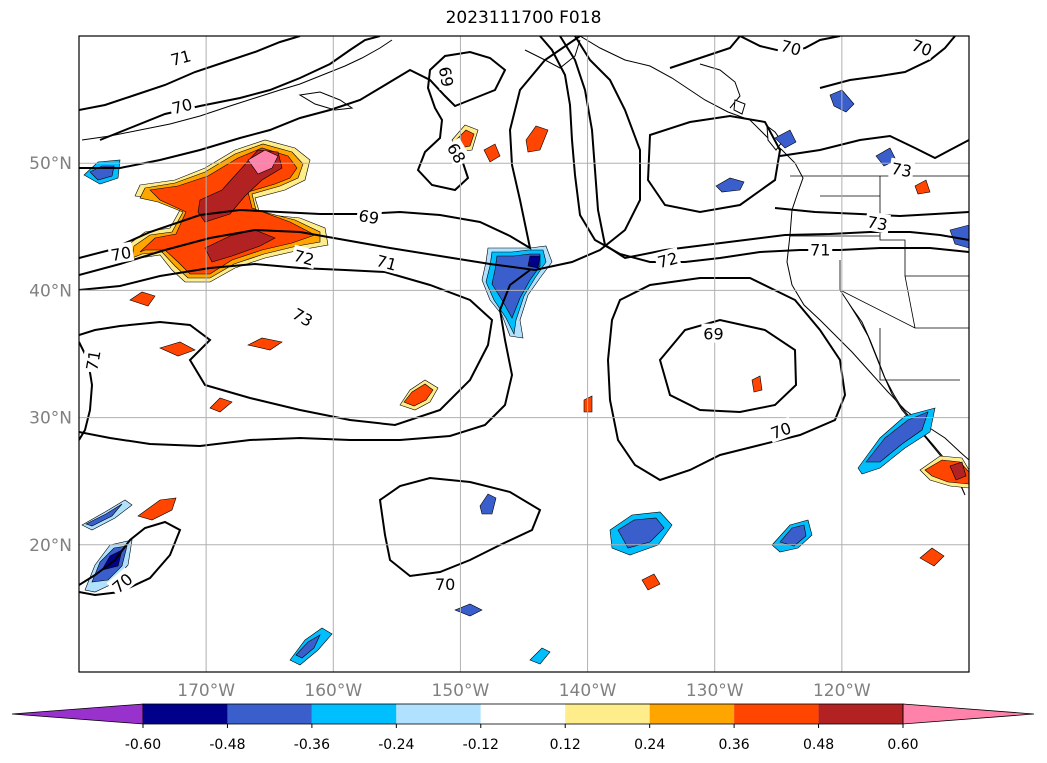  I want to click on colorbar-tick-label: -0.60, so click(143, 745).